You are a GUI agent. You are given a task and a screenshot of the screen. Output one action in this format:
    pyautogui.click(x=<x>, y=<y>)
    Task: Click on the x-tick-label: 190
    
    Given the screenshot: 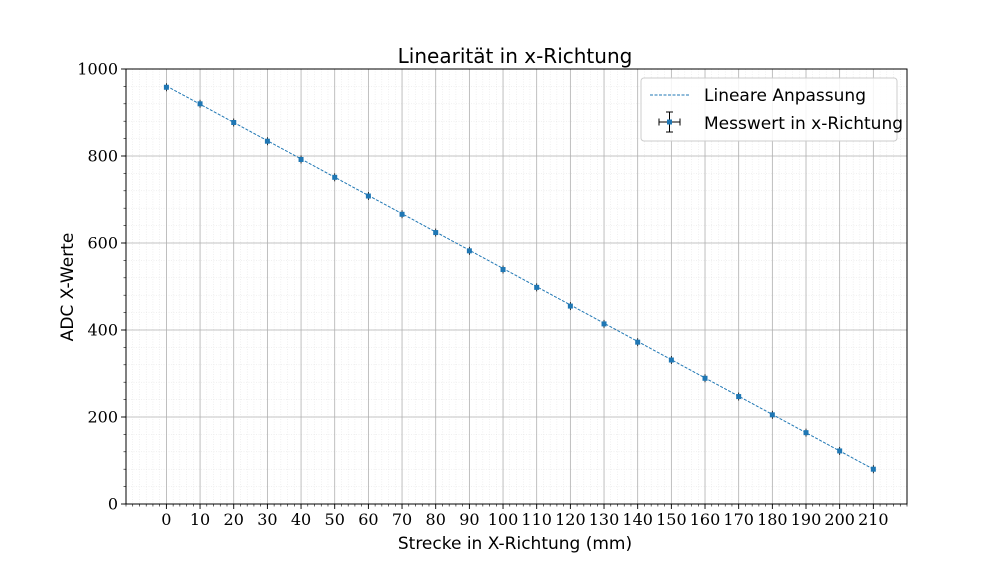 What is the action you would take?
    pyautogui.click(x=806, y=519)
    